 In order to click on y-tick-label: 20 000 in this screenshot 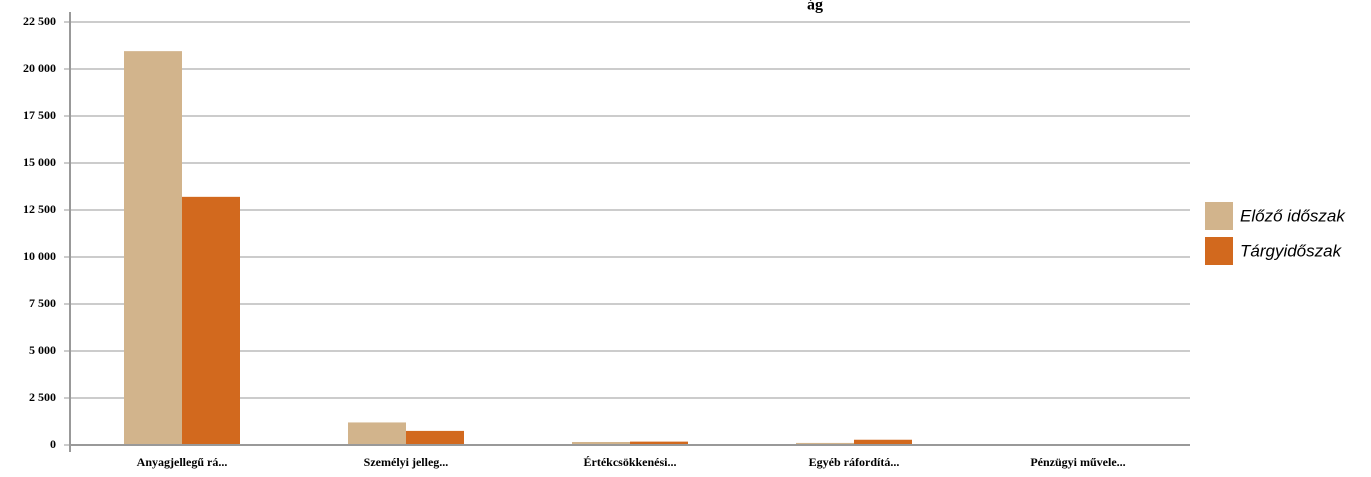, I will do `click(39, 68)`.